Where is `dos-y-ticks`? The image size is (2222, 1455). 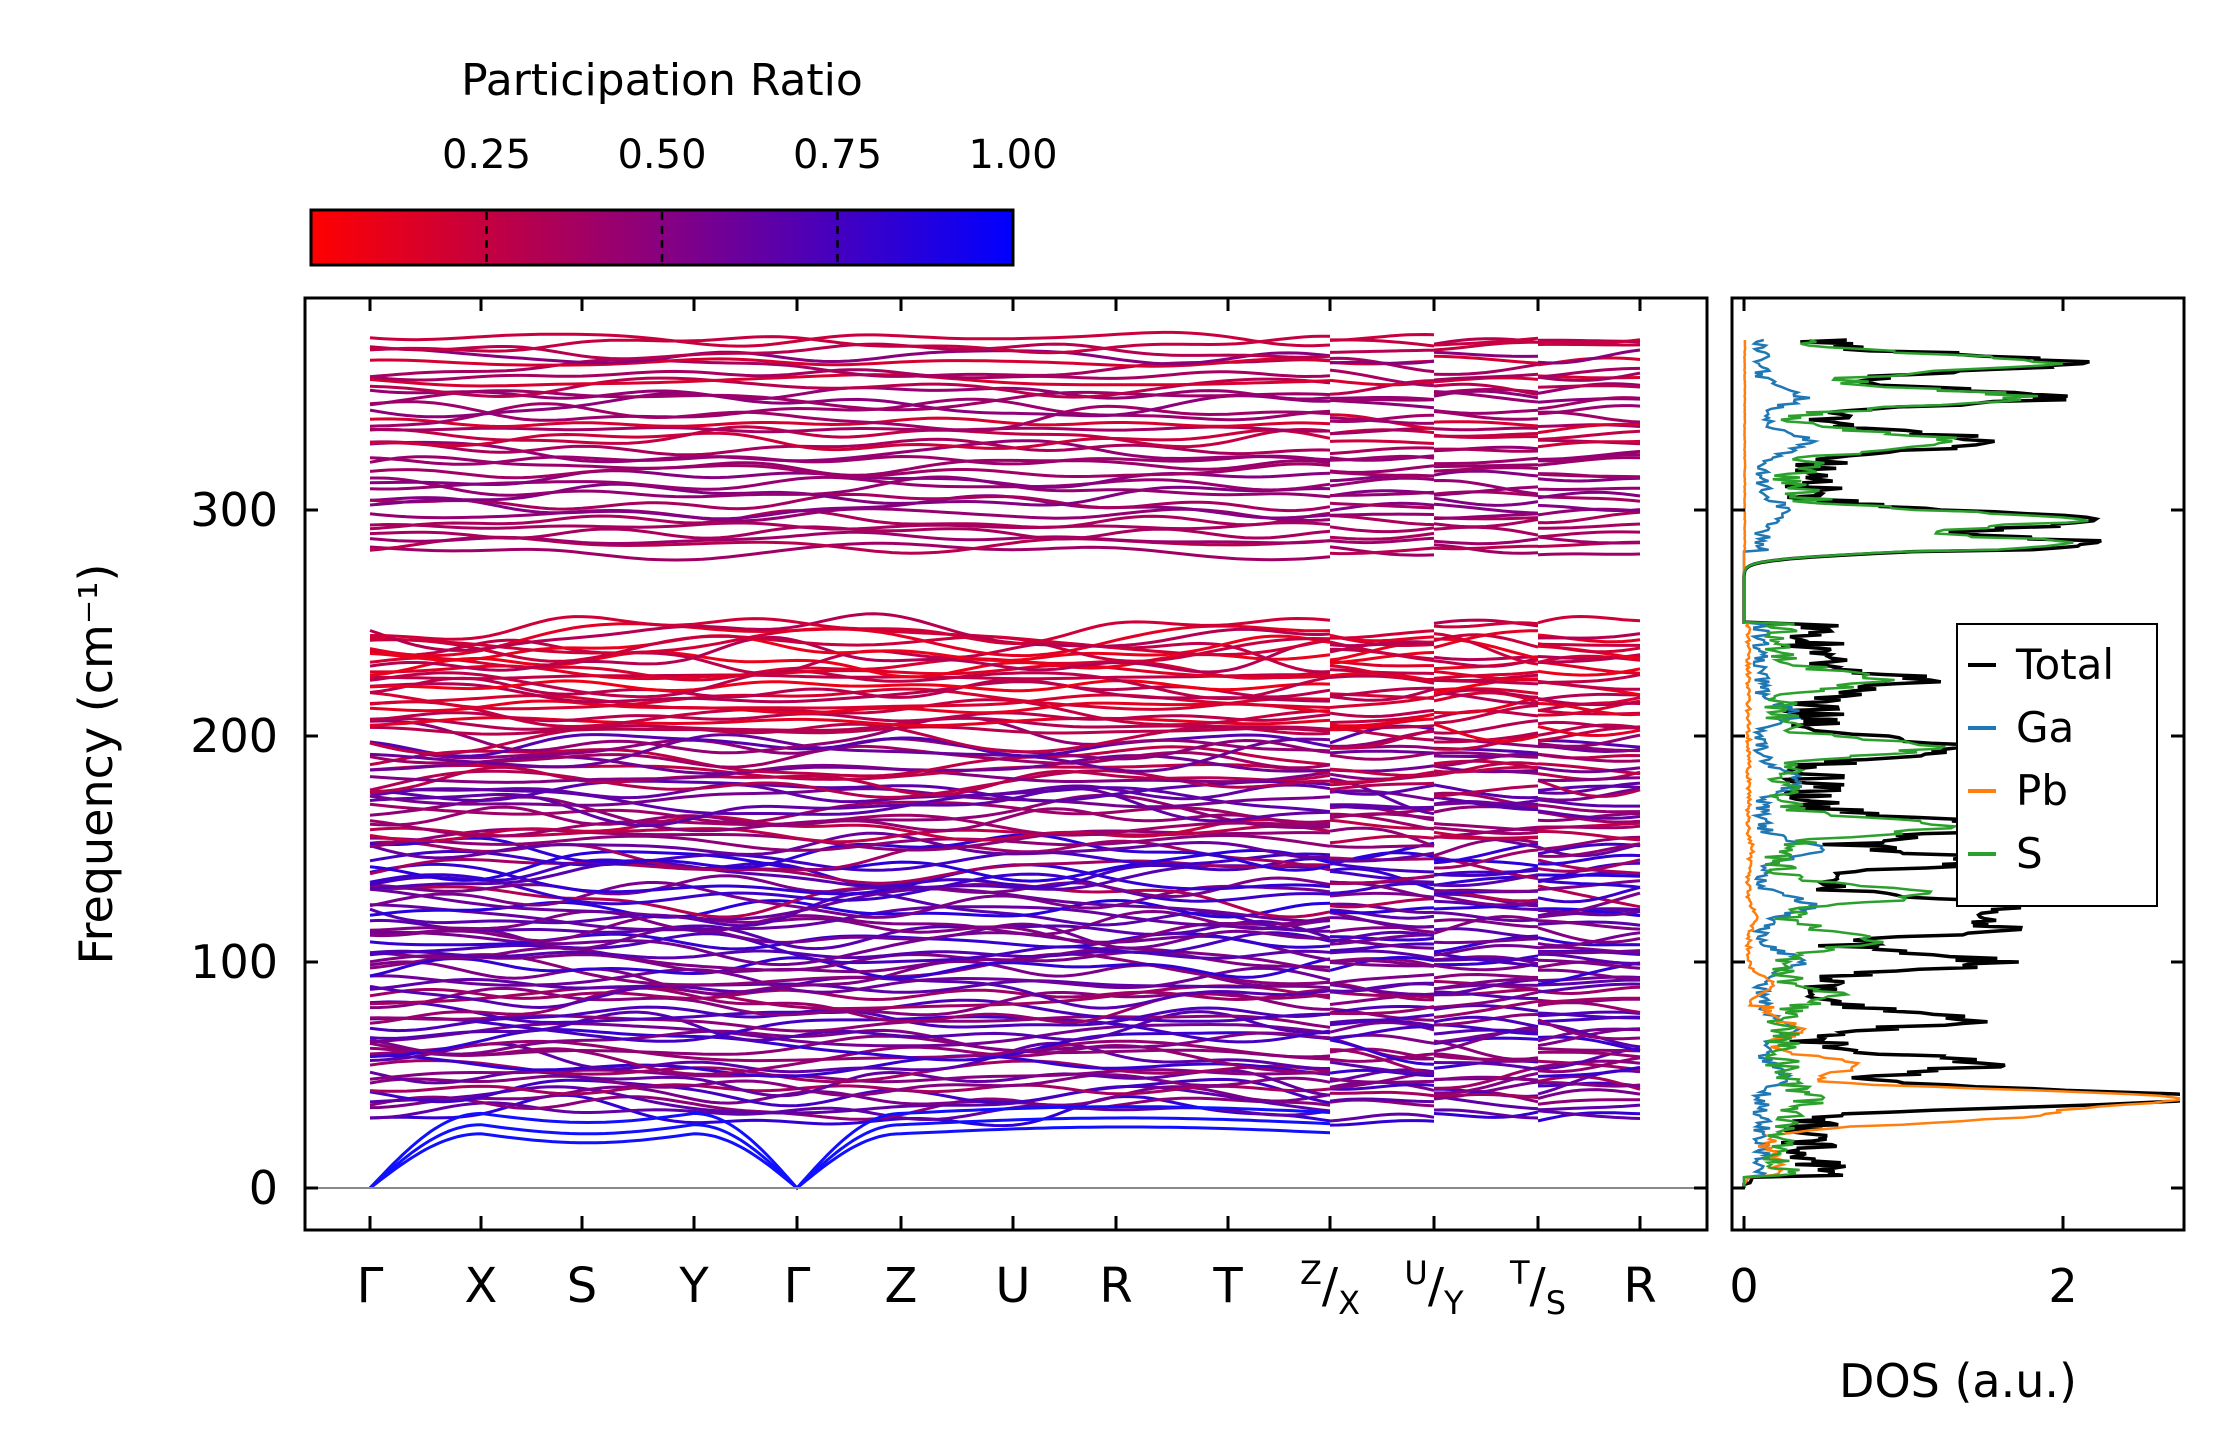 dos-y-ticks is located at coordinates (1958, 849).